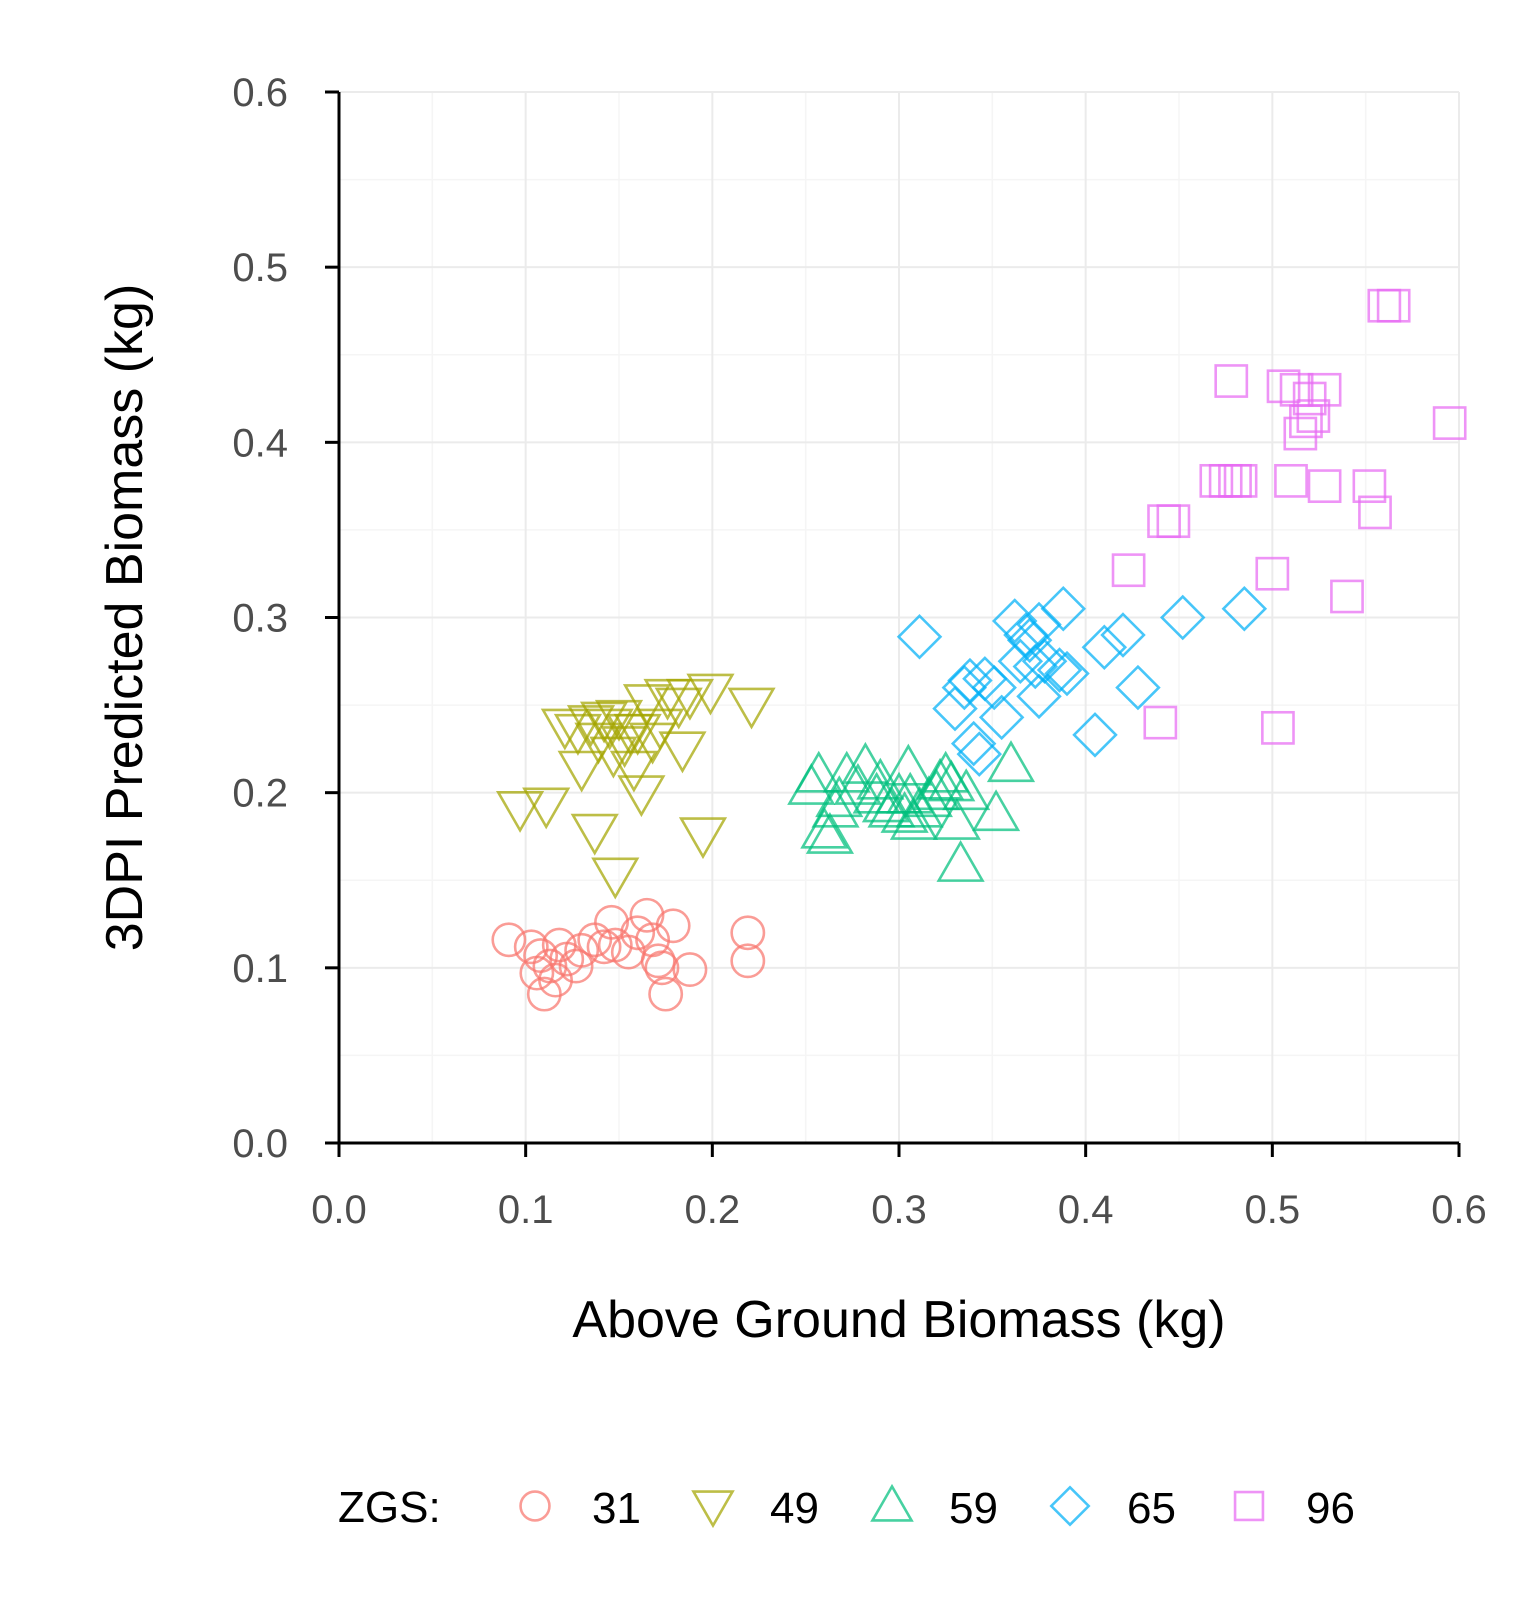 The width and height of the screenshot is (1531, 1621). What do you see at coordinates (125, 618) in the screenshot?
I see `y-axis-title: 3DPI Predicted Biomass (kg)` at bounding box center [125, 618].